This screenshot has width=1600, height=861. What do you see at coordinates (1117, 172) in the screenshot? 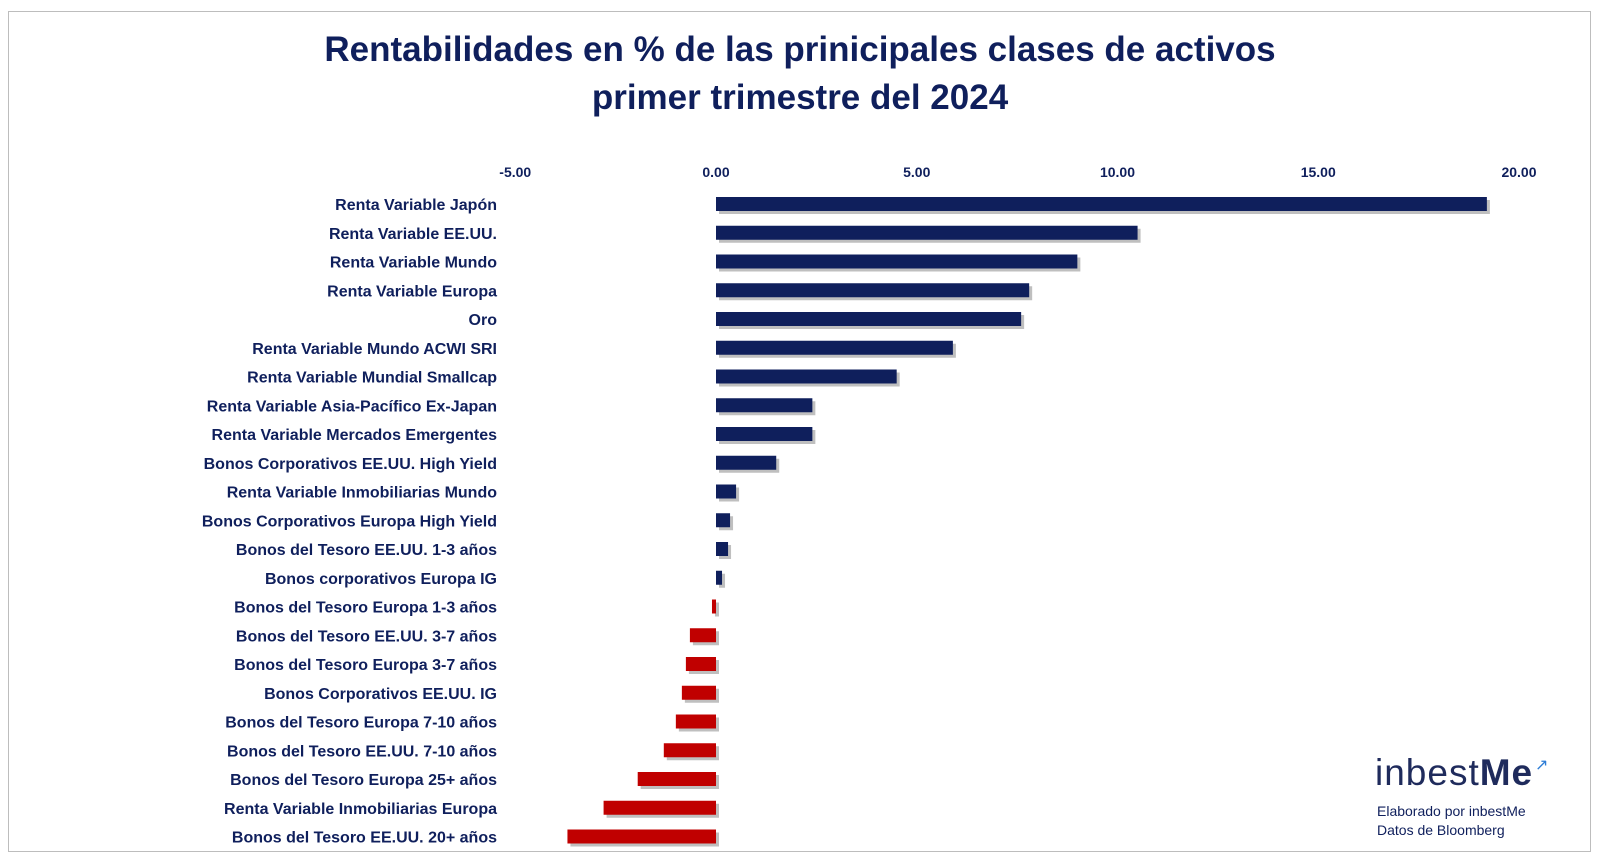
I see `x-tick-label: 10.00` at bounding box center [1117, 172].